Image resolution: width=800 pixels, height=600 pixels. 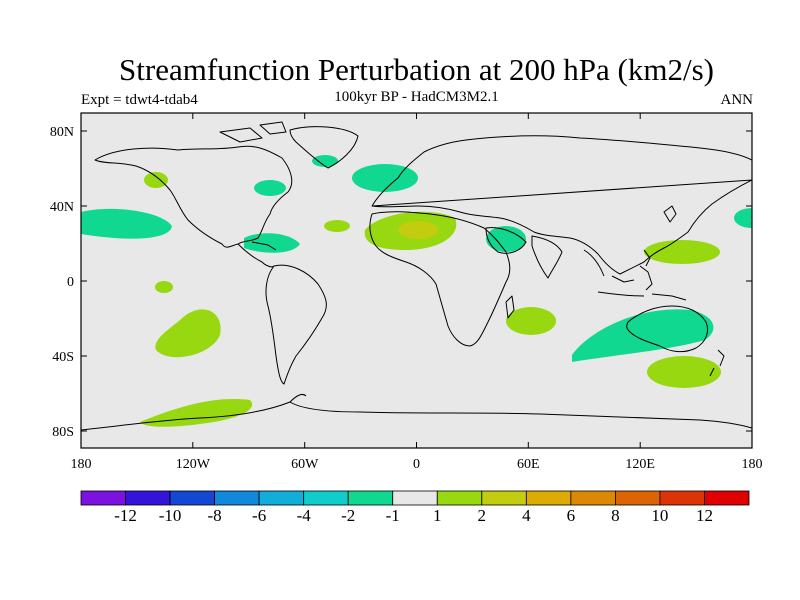 I want to click on contour-southern-ocean, so click(x=196, y=413).